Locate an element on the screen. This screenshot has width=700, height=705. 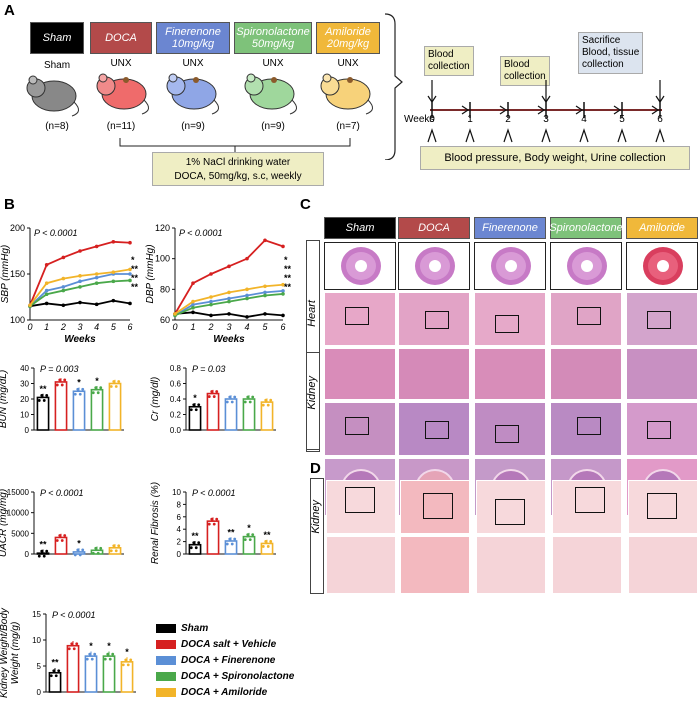
panel-letter-a: A is located at coordinates (9, 10).